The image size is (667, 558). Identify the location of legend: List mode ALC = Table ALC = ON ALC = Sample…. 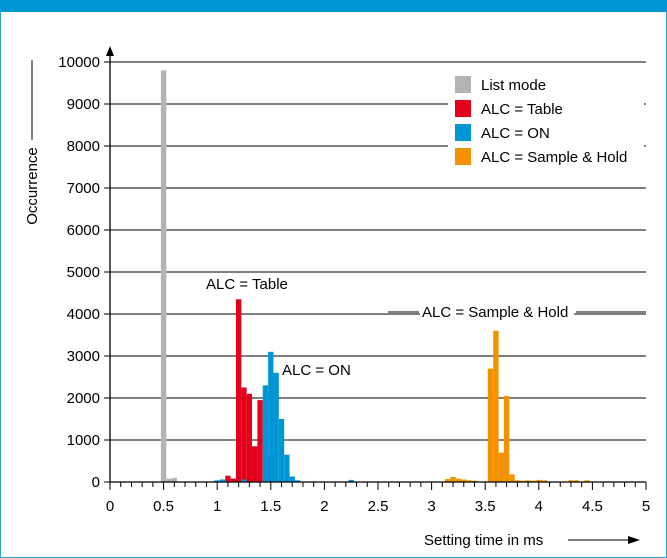
(546, 123).